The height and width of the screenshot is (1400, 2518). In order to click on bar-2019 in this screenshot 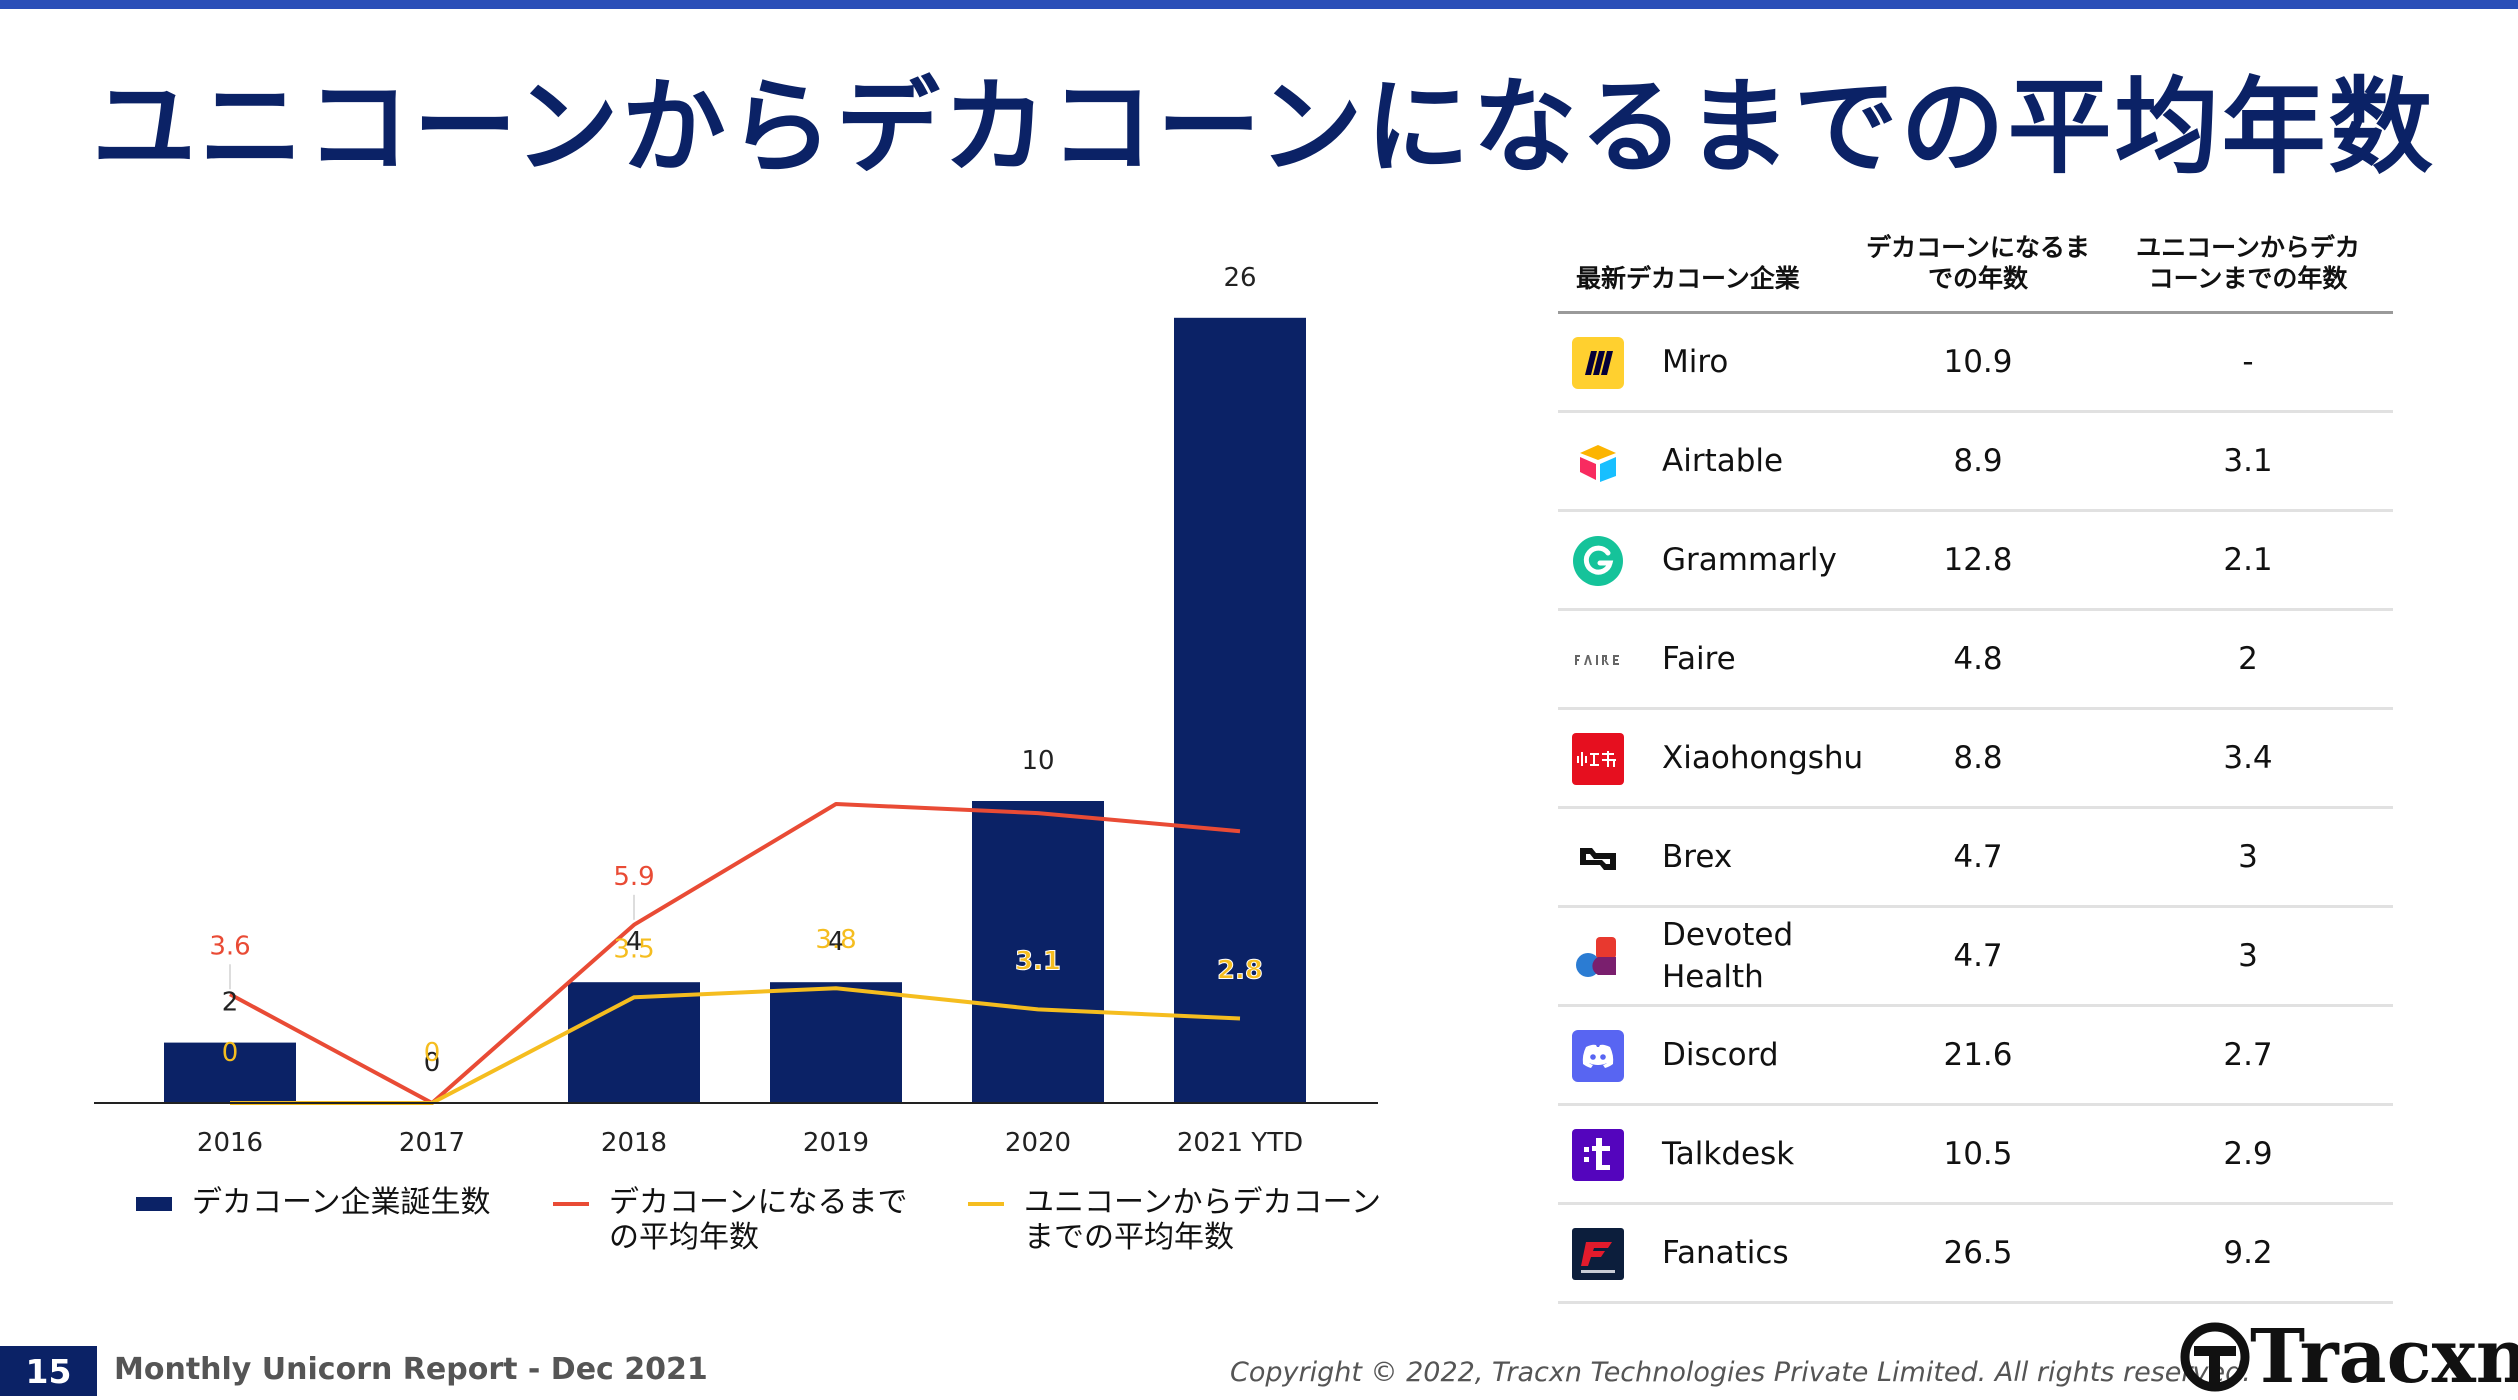, I will do `click(836, 1042)`.